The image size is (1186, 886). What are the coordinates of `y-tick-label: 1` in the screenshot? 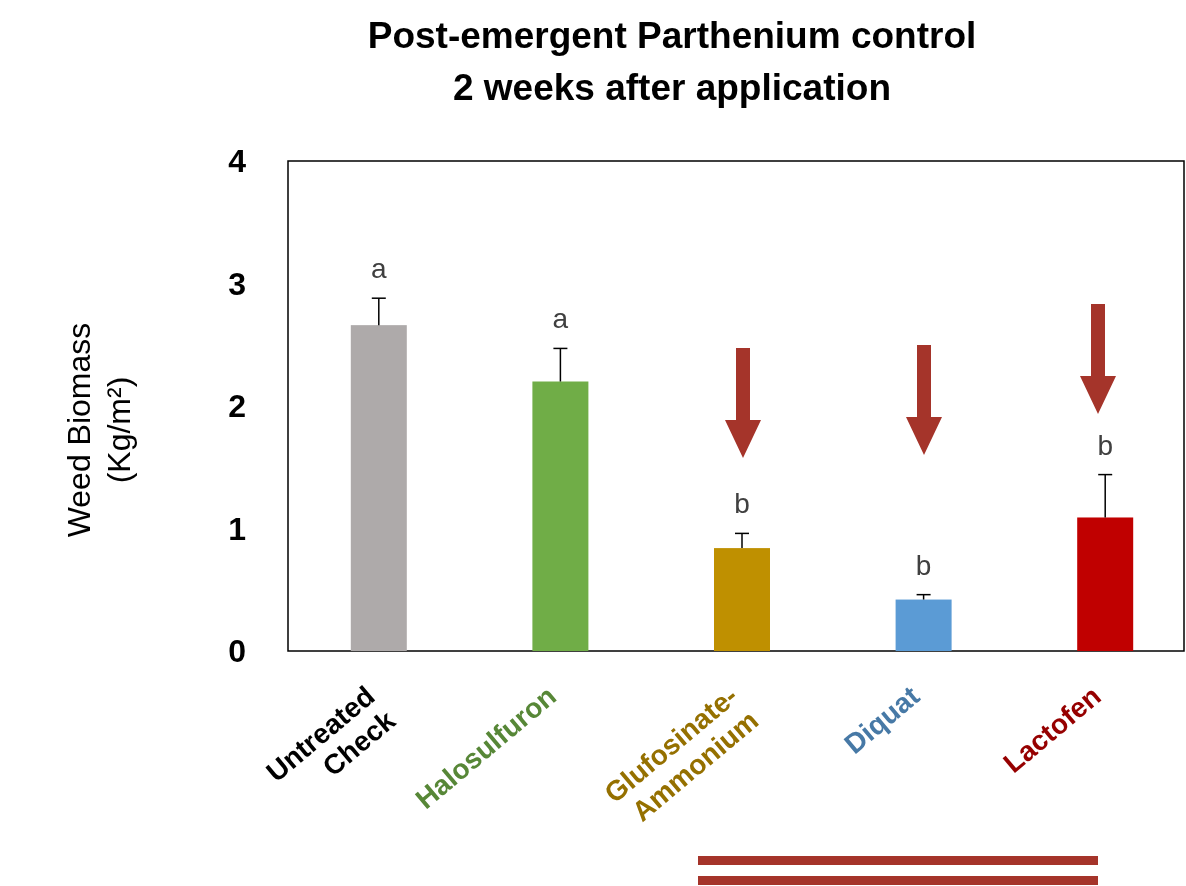 It's located at (237, 528).